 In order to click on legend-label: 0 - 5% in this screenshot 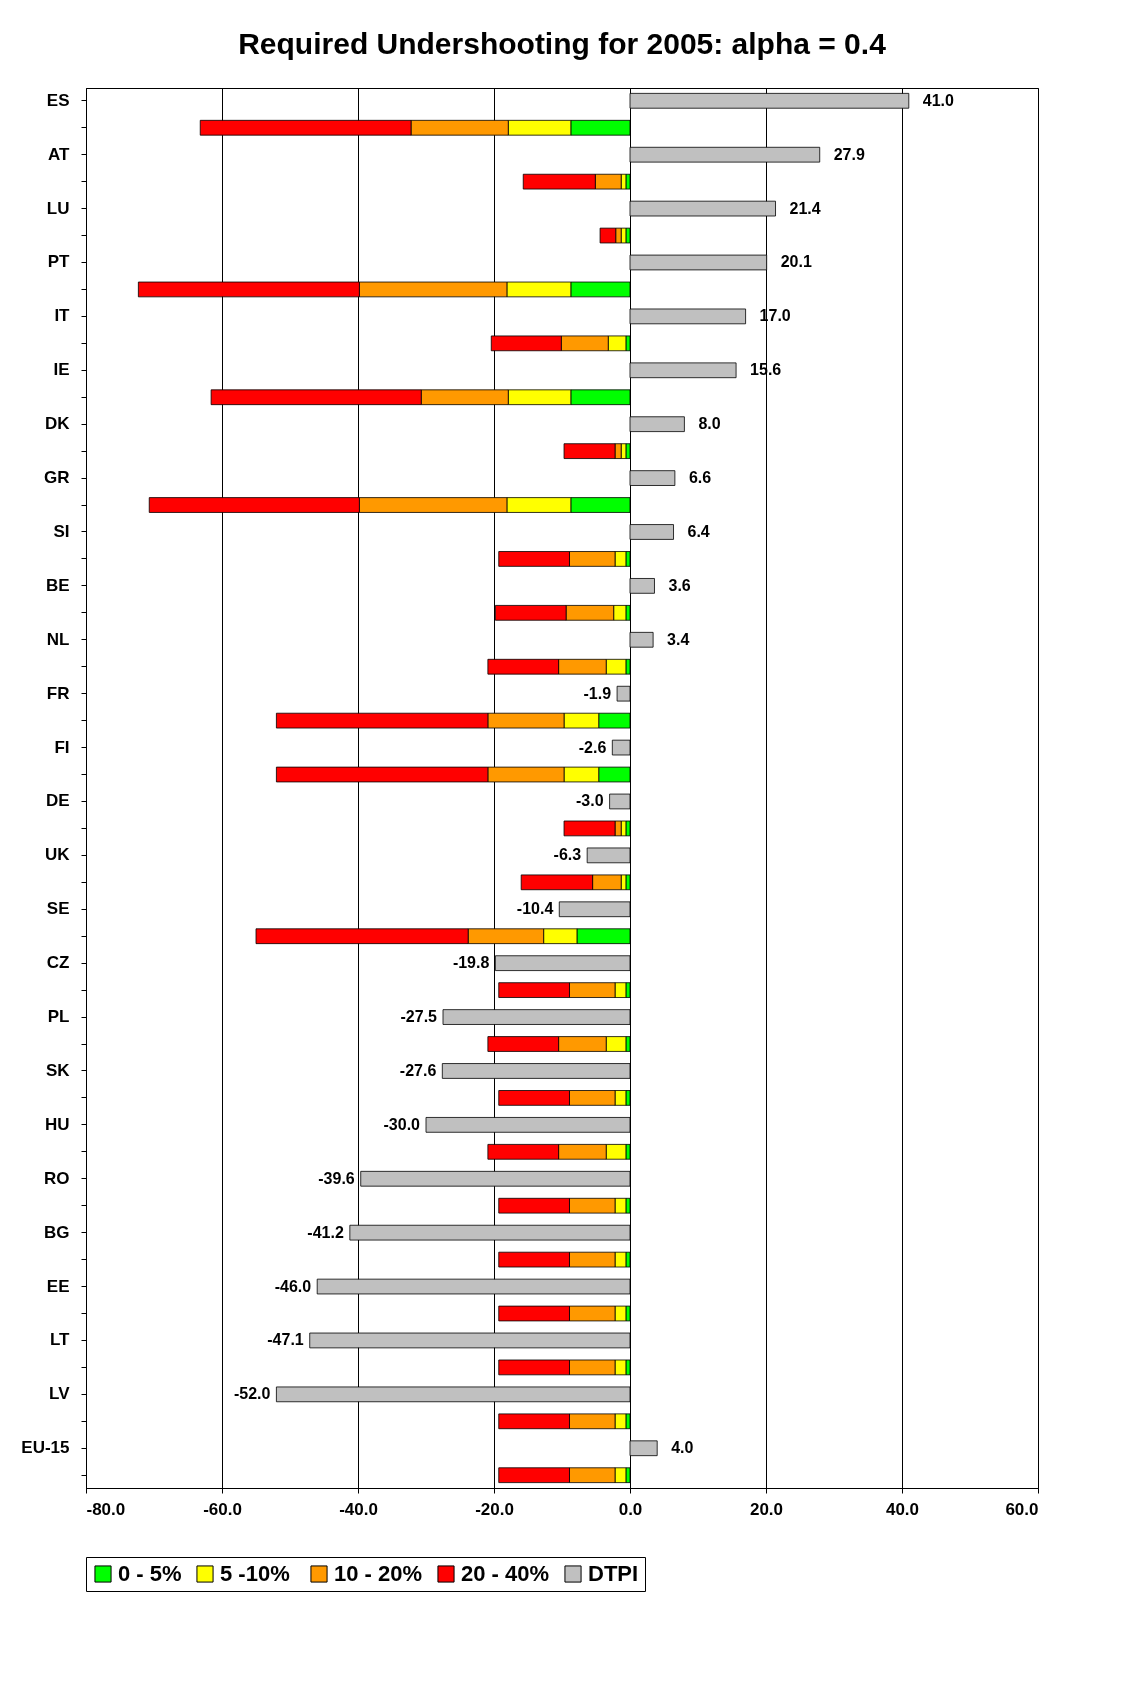, I will do `click(150, 1573)`.